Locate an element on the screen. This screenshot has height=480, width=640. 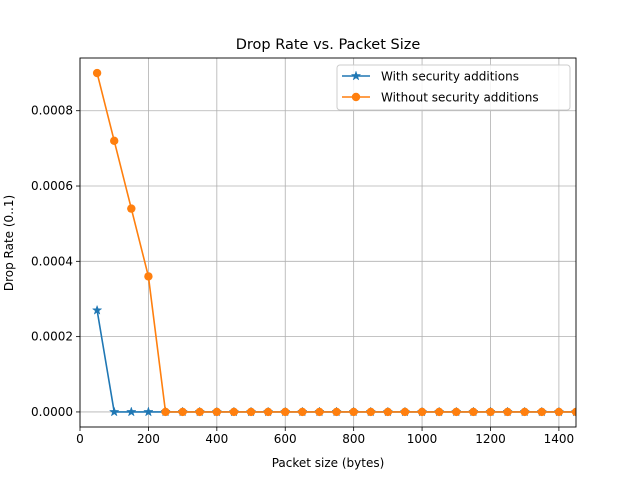
x-tick-label: 1000 is located at coordinates (422, 439).